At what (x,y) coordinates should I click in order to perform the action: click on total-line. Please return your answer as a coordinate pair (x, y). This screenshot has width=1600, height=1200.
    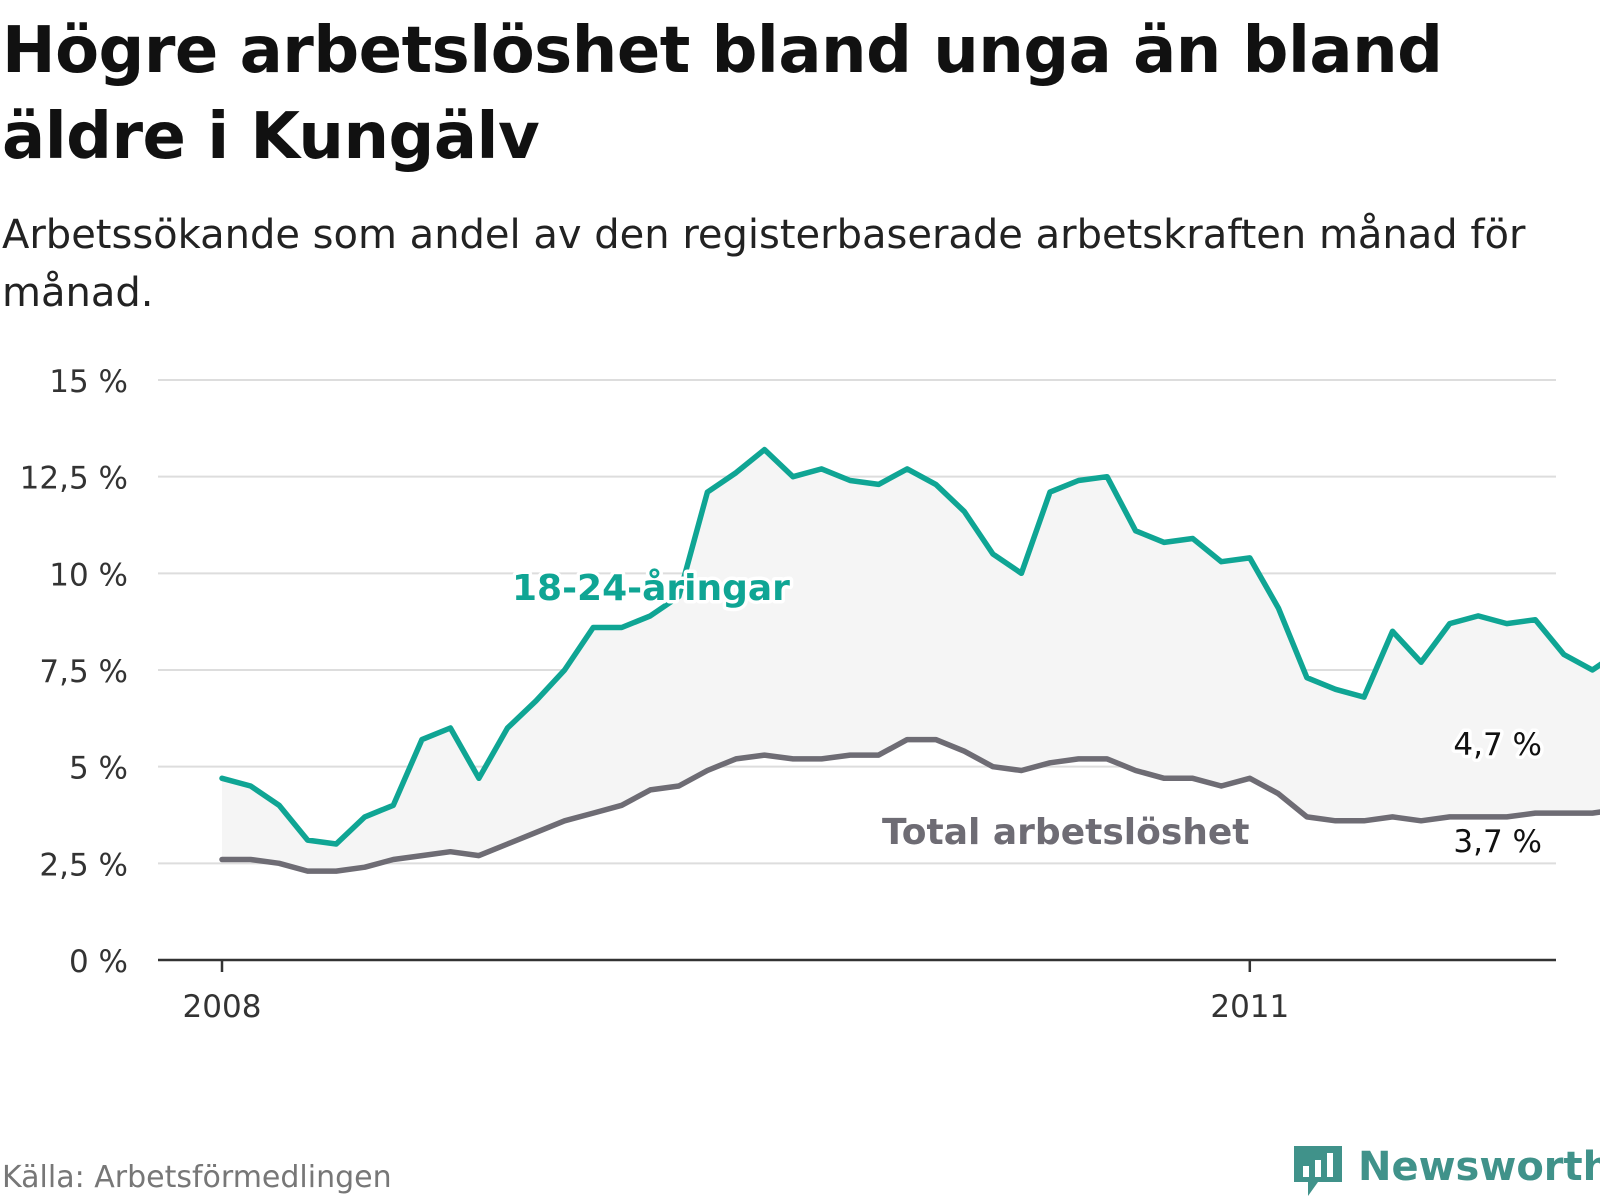
    Looking at the image, I should click on (909, 805).